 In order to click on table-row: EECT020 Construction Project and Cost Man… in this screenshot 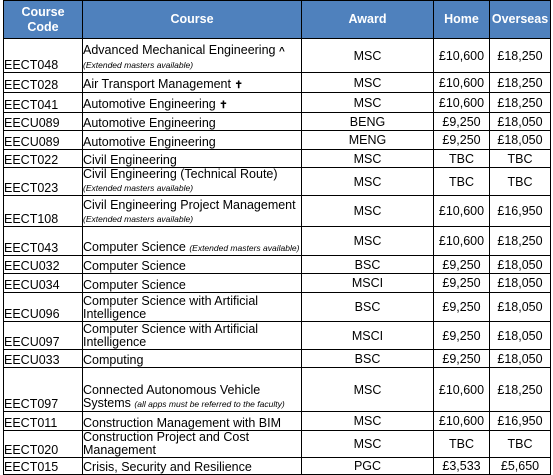, I will do `click(277, 444)`.